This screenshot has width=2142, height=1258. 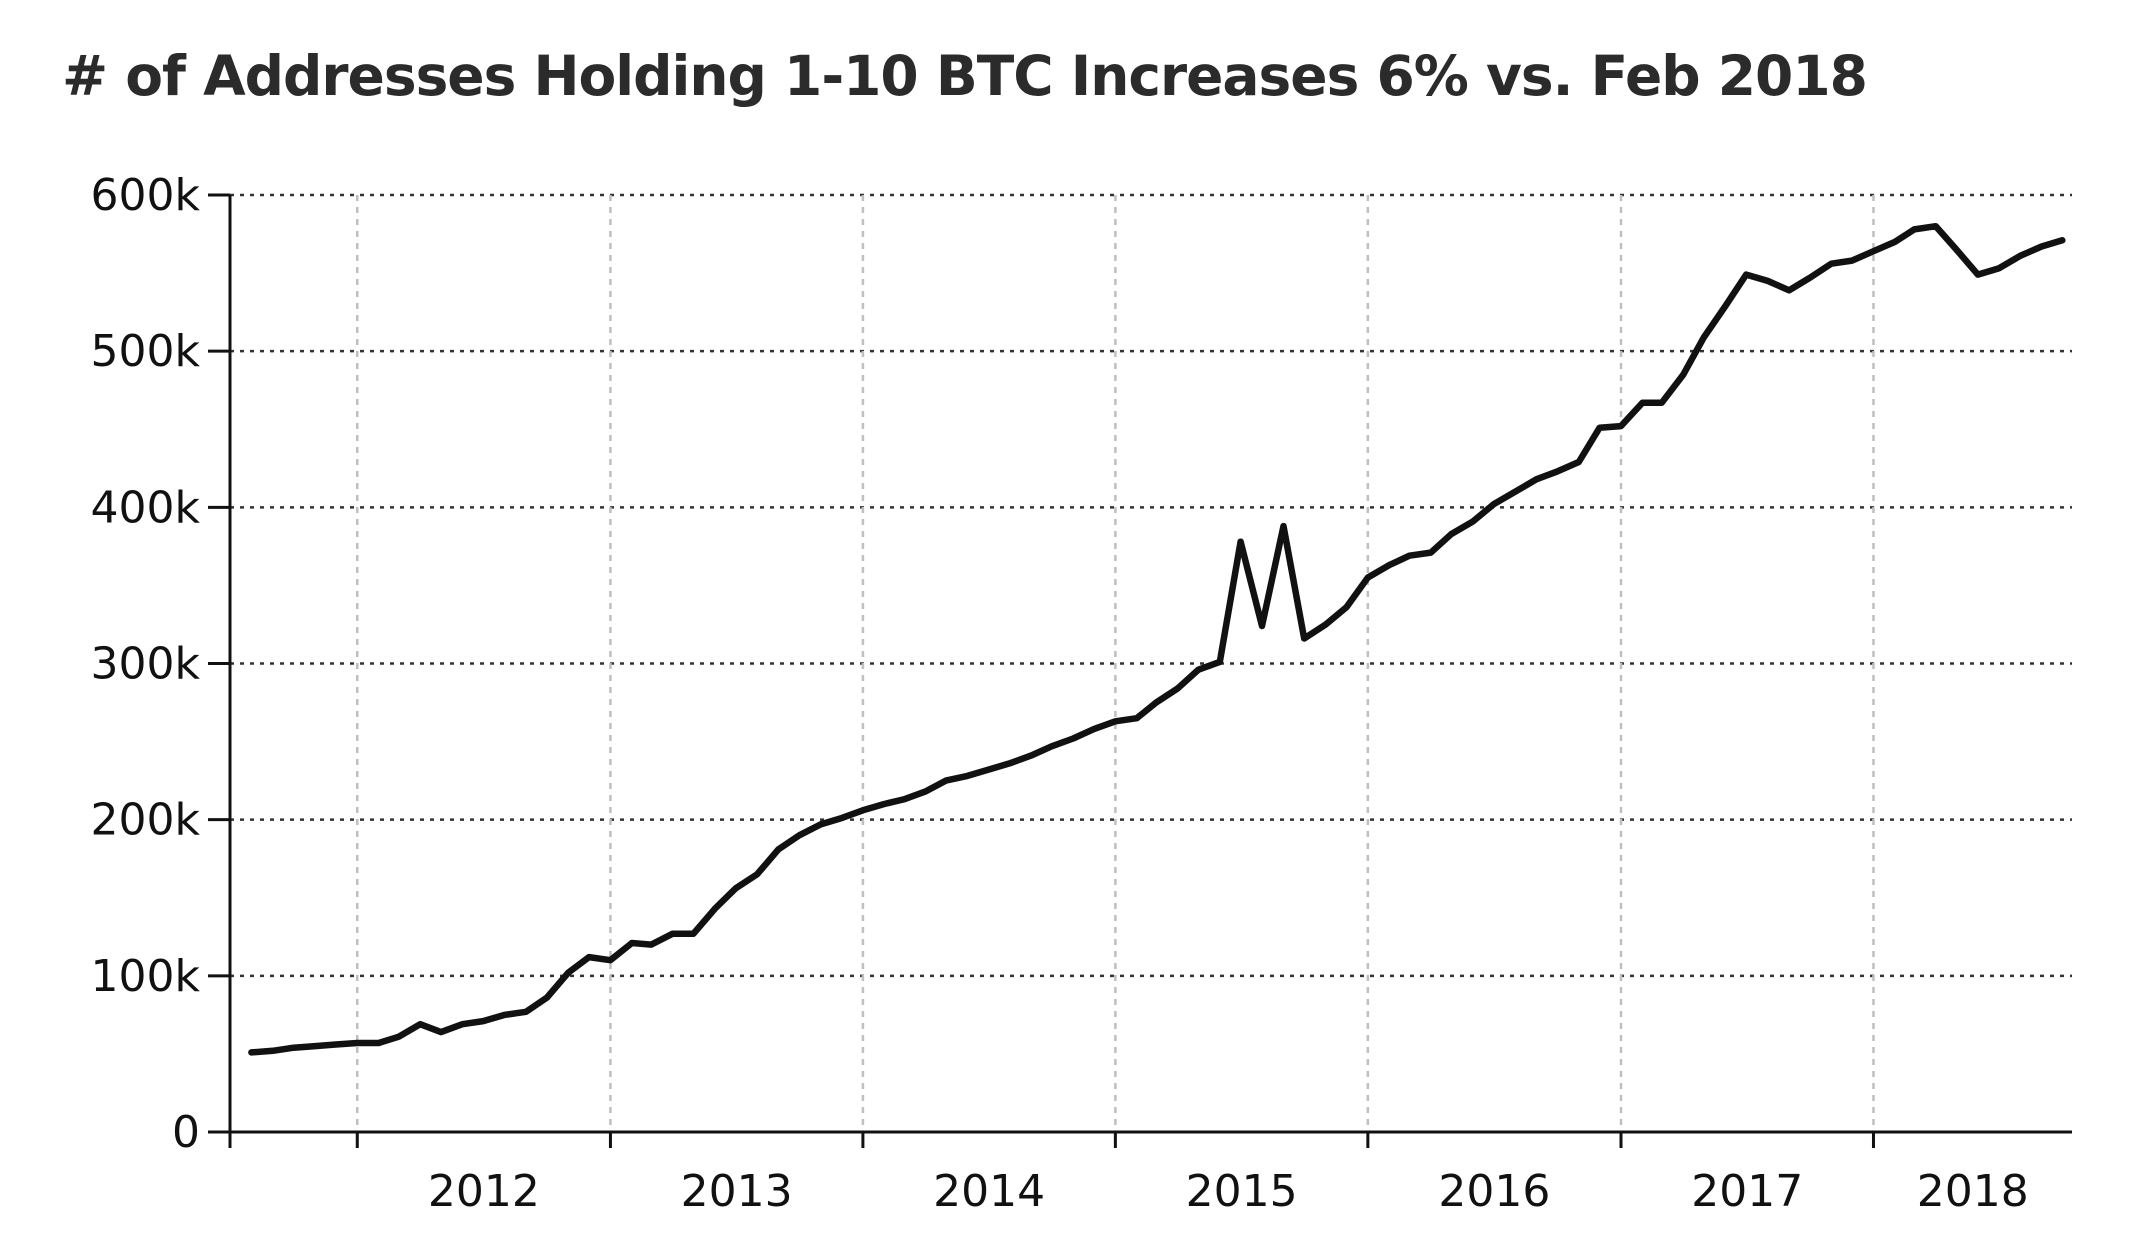 I want to click on y-tick-label: 200k, so click(x=146, y=820).